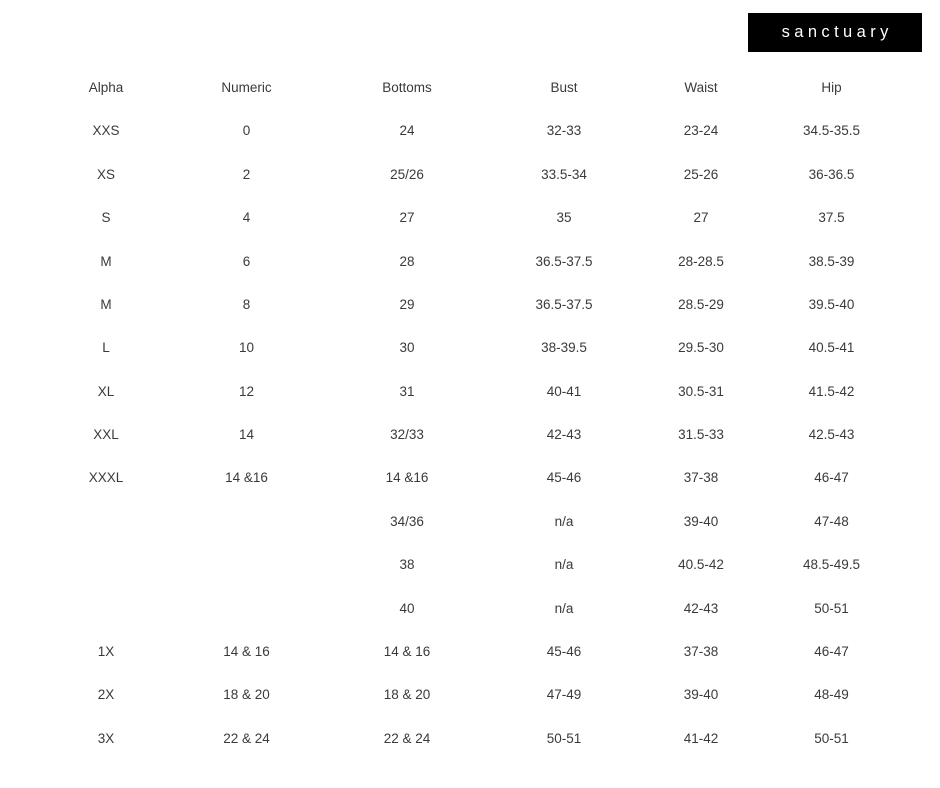  I want to click on cell-bottoms: 29, so click(407, 304).